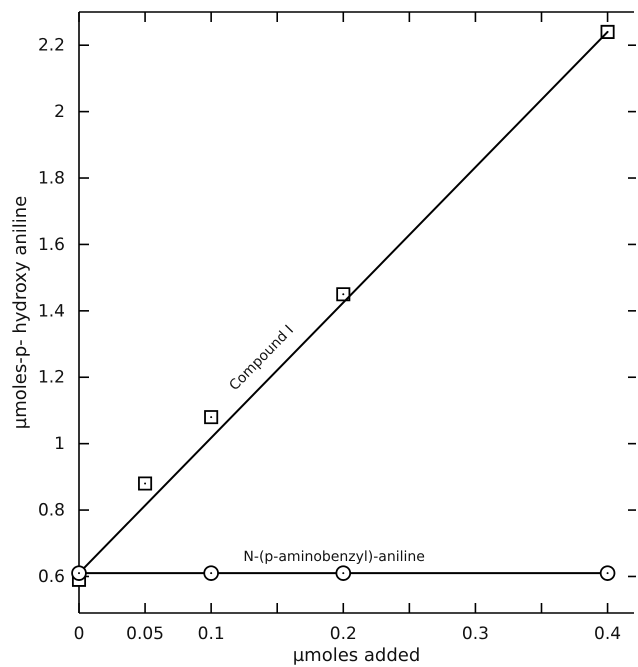 Image resolution: width=638 pixels, height=667 pixels. I want to click on y-tick-label: 1, so click(59, 444).